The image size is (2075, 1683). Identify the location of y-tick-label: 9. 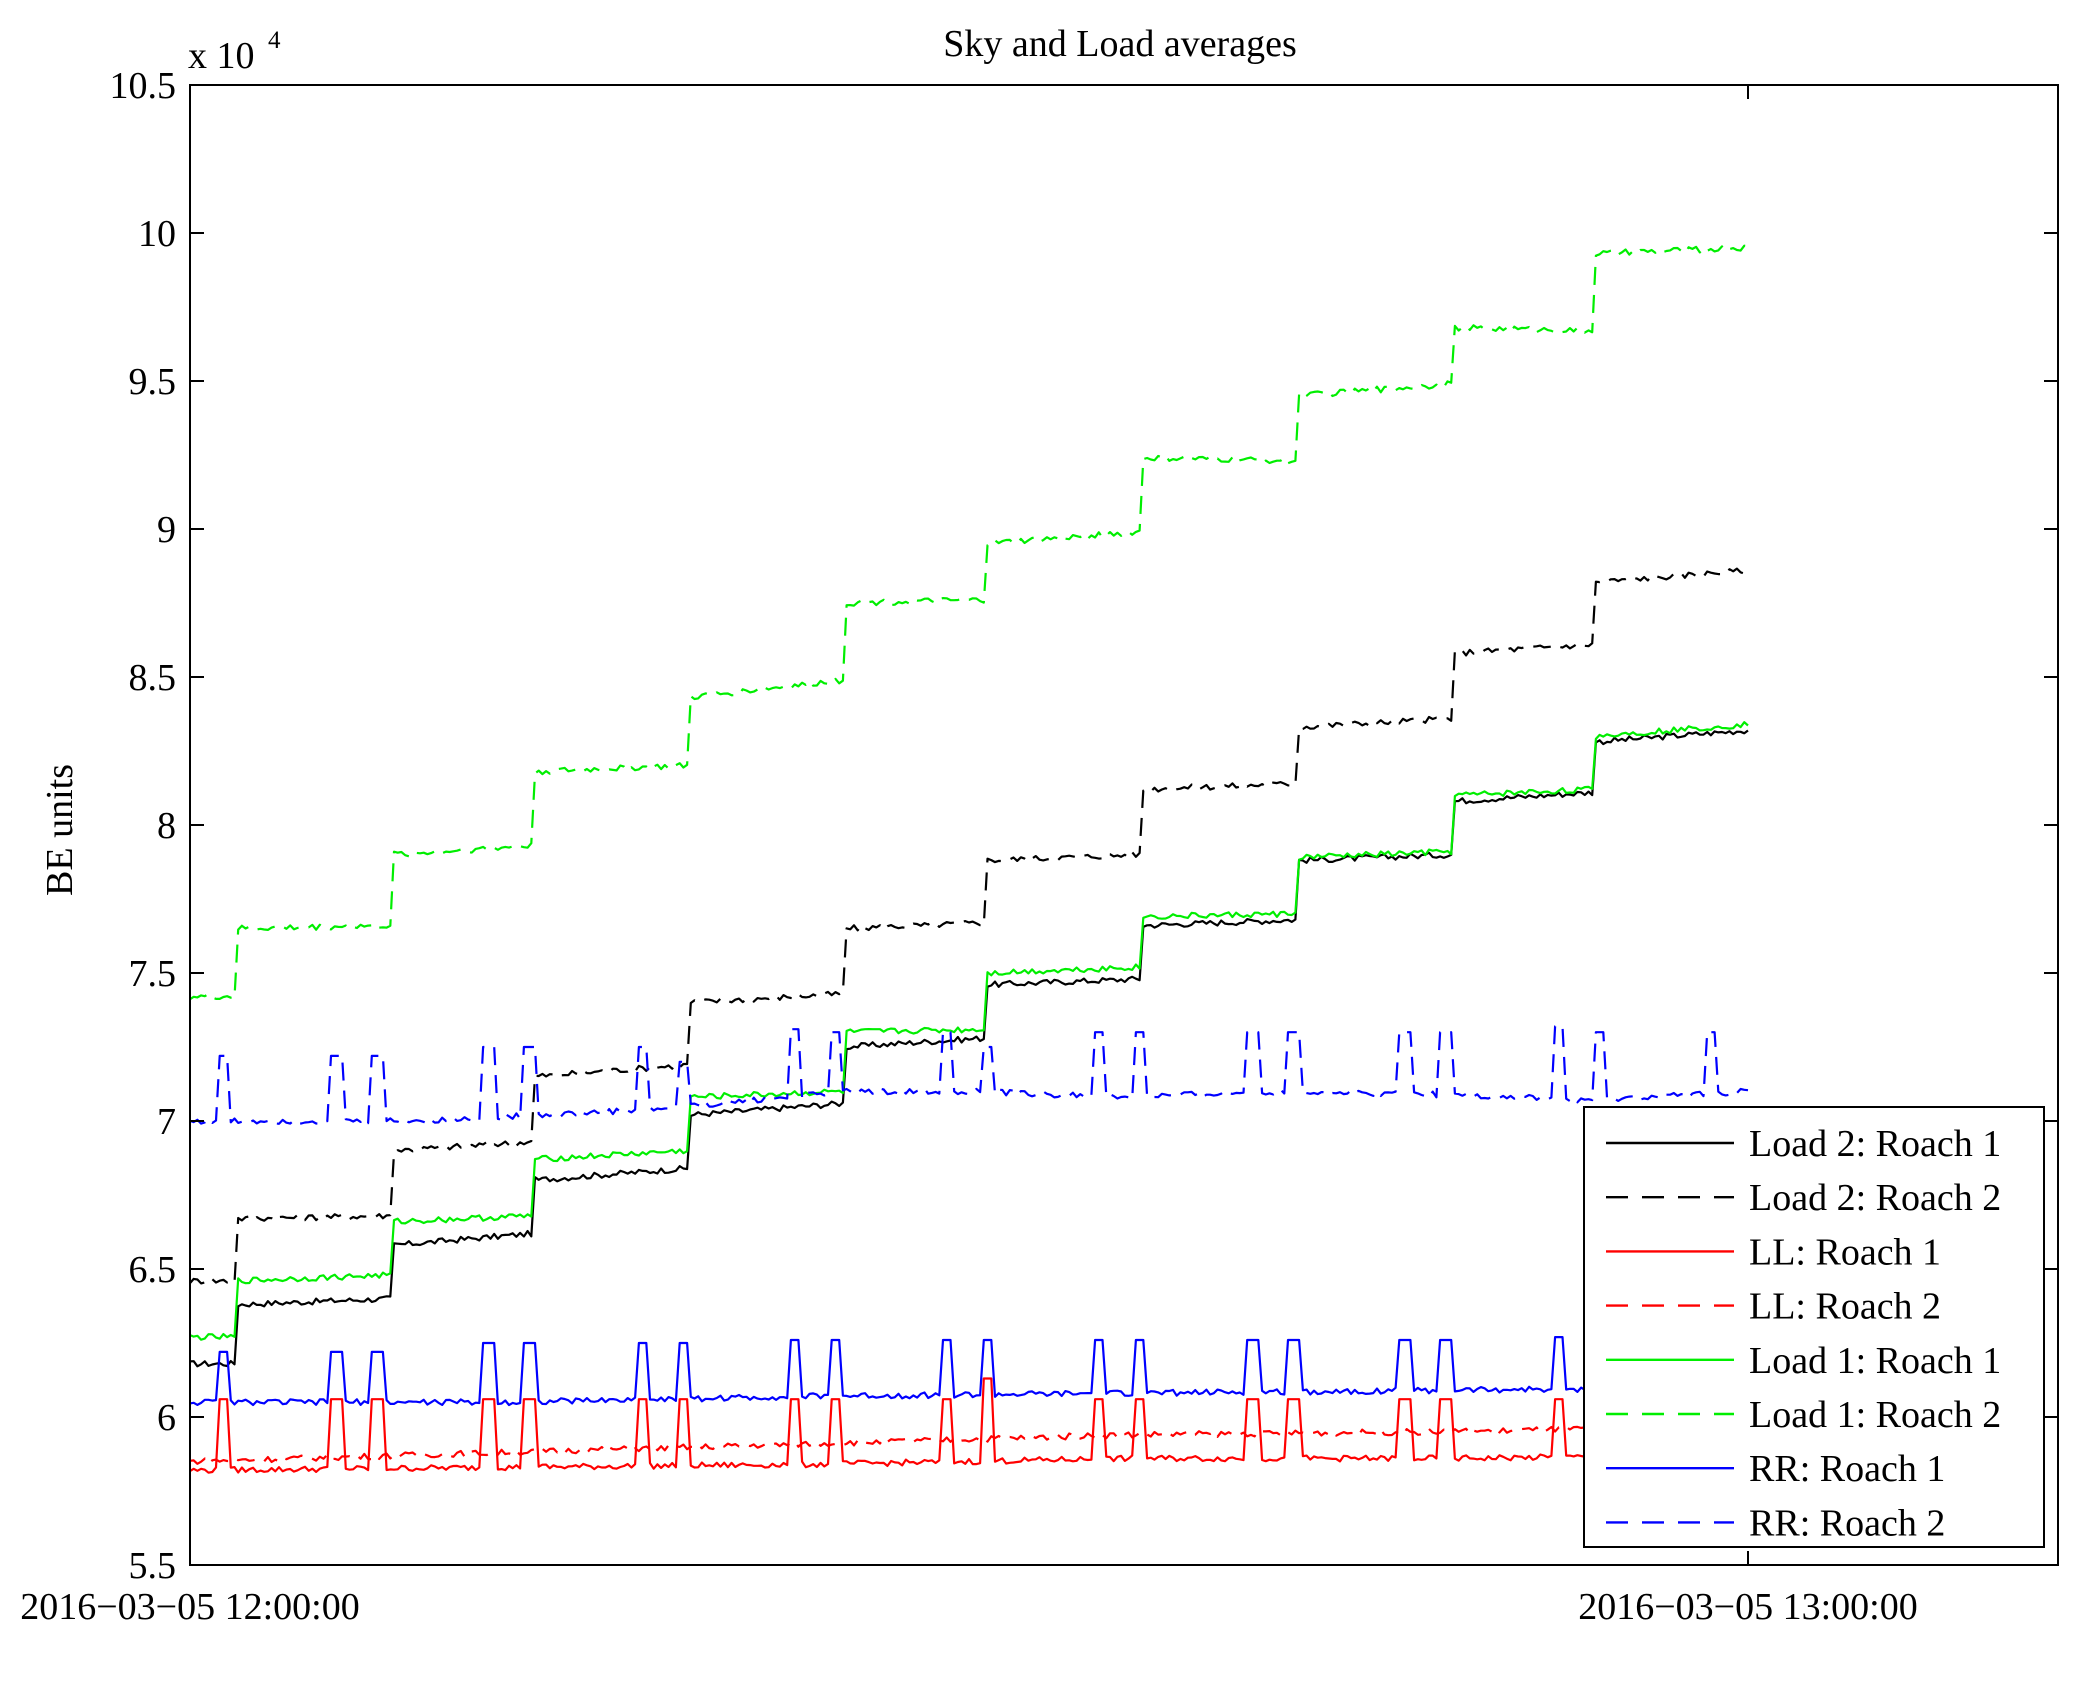
(166, 530).